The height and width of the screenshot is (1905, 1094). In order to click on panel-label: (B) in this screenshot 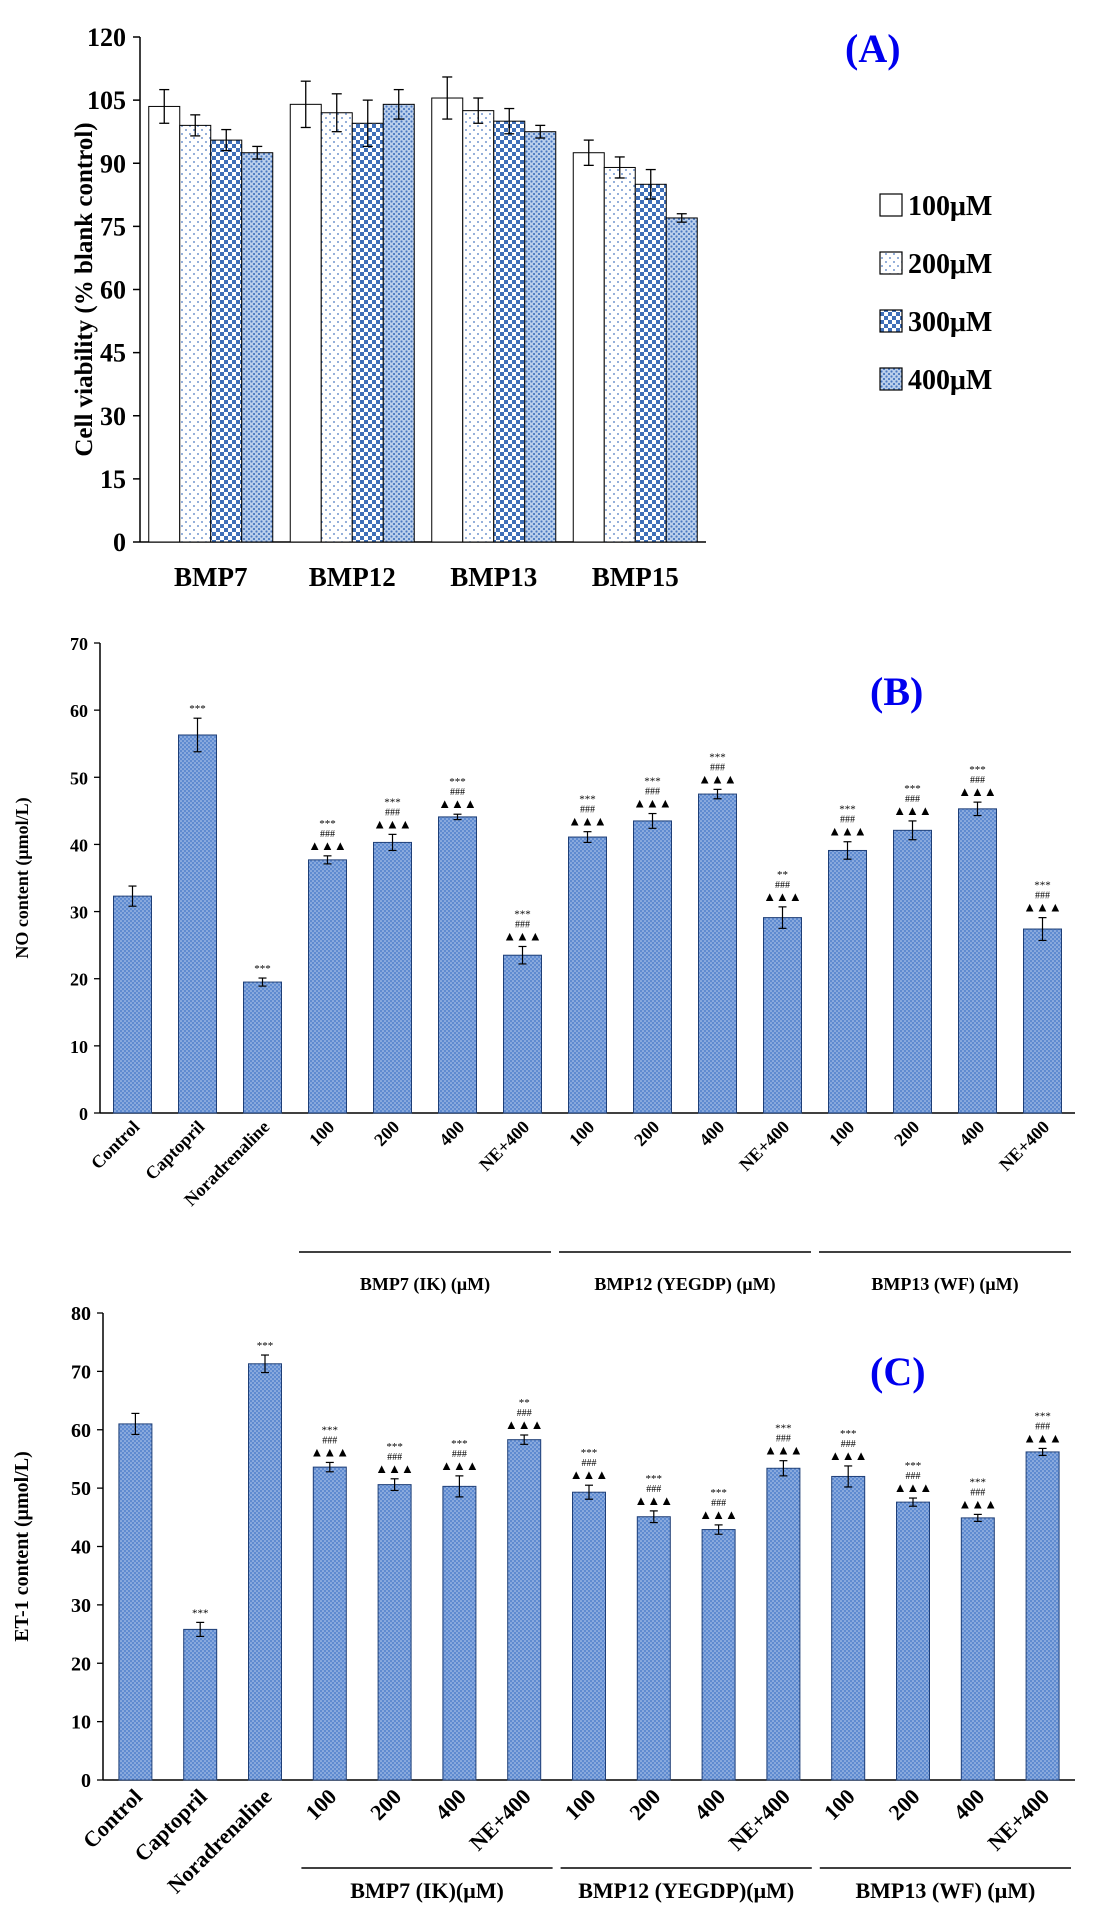, I will do `click(896, 691)`.